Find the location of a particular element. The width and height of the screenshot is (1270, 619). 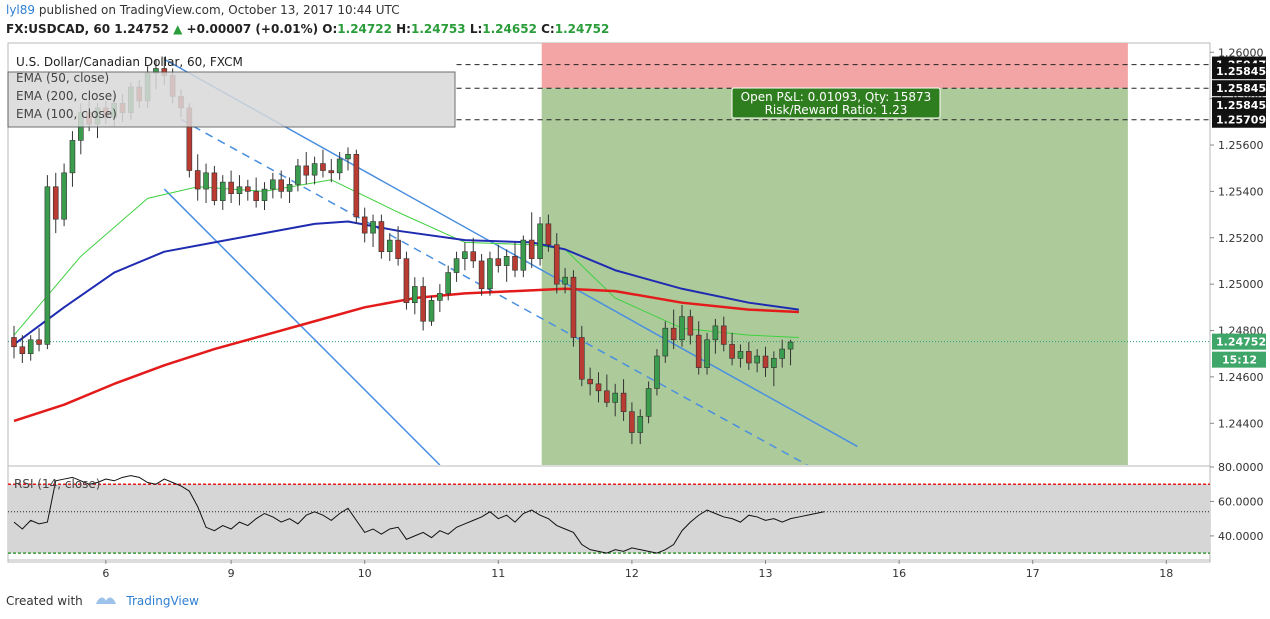

time-tick-label: 10 is located at coordinates (365, 573).